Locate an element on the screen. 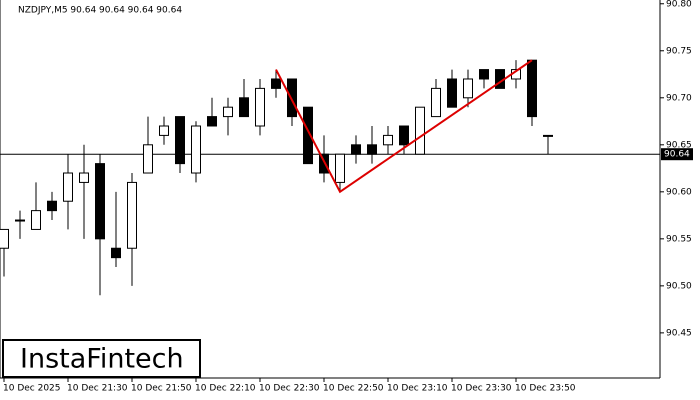 The width and height of the screenshot is (700, 400). logo: InstaFintech is located at coordinates (102, 359).